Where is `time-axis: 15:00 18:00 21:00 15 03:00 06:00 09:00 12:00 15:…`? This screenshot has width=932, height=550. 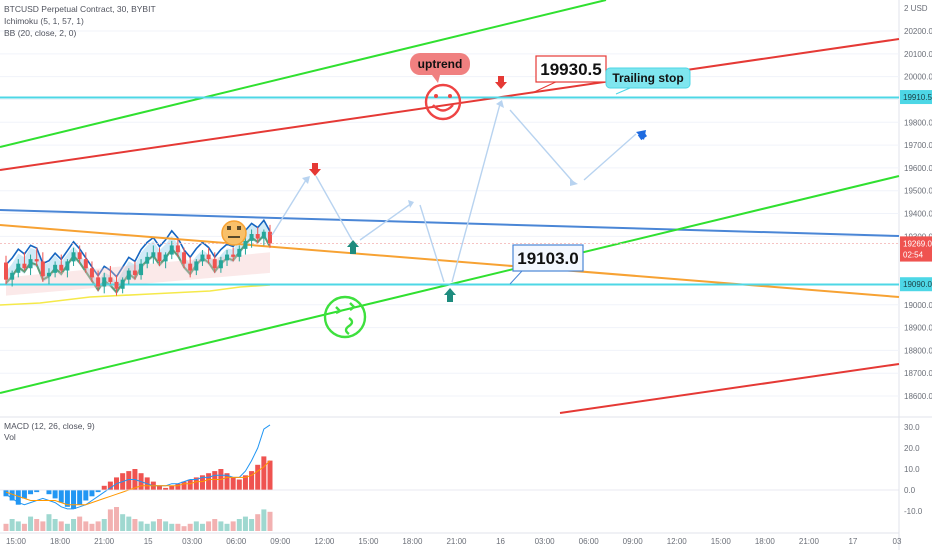
time-axis: 15:00 18:00 21:00 15 03:00 06:00 09:00 12:00 15:… is located at coordinates (454, 541).